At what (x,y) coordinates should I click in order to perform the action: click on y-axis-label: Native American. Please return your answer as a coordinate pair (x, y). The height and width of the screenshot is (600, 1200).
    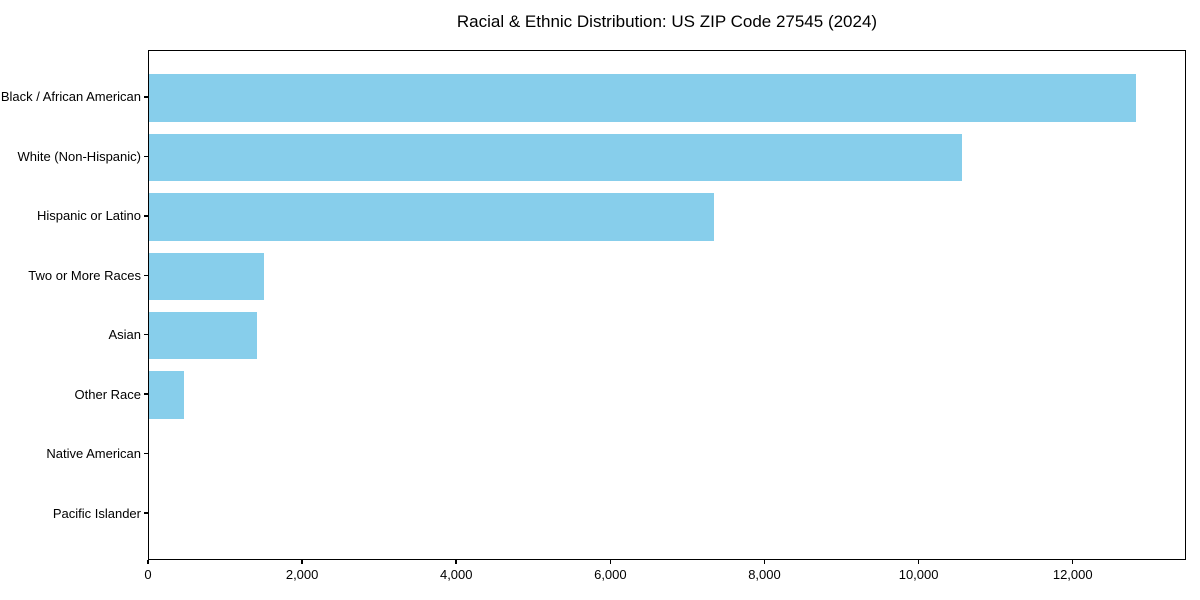
    Looking at the image, I should click on (93, 454).